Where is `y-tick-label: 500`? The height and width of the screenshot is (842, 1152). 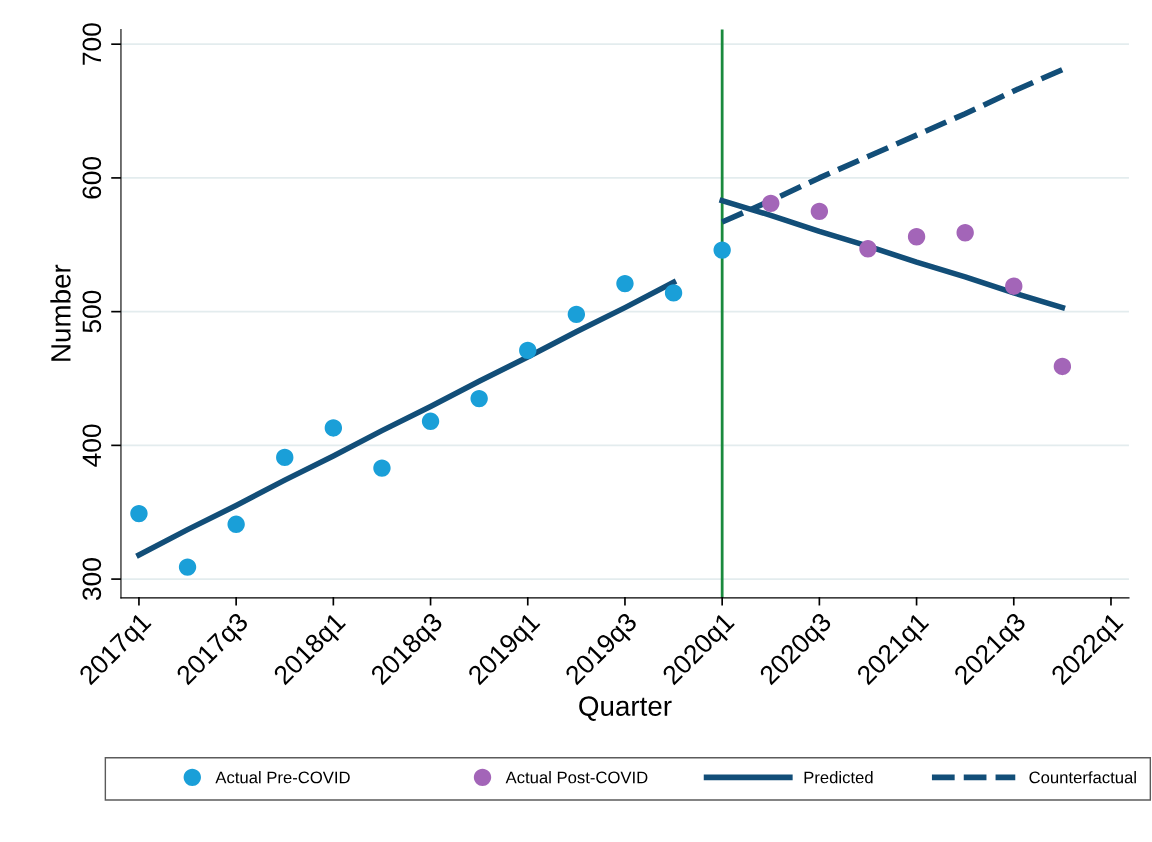 y-tick-label: 500 is located at coordinates (92, 311).